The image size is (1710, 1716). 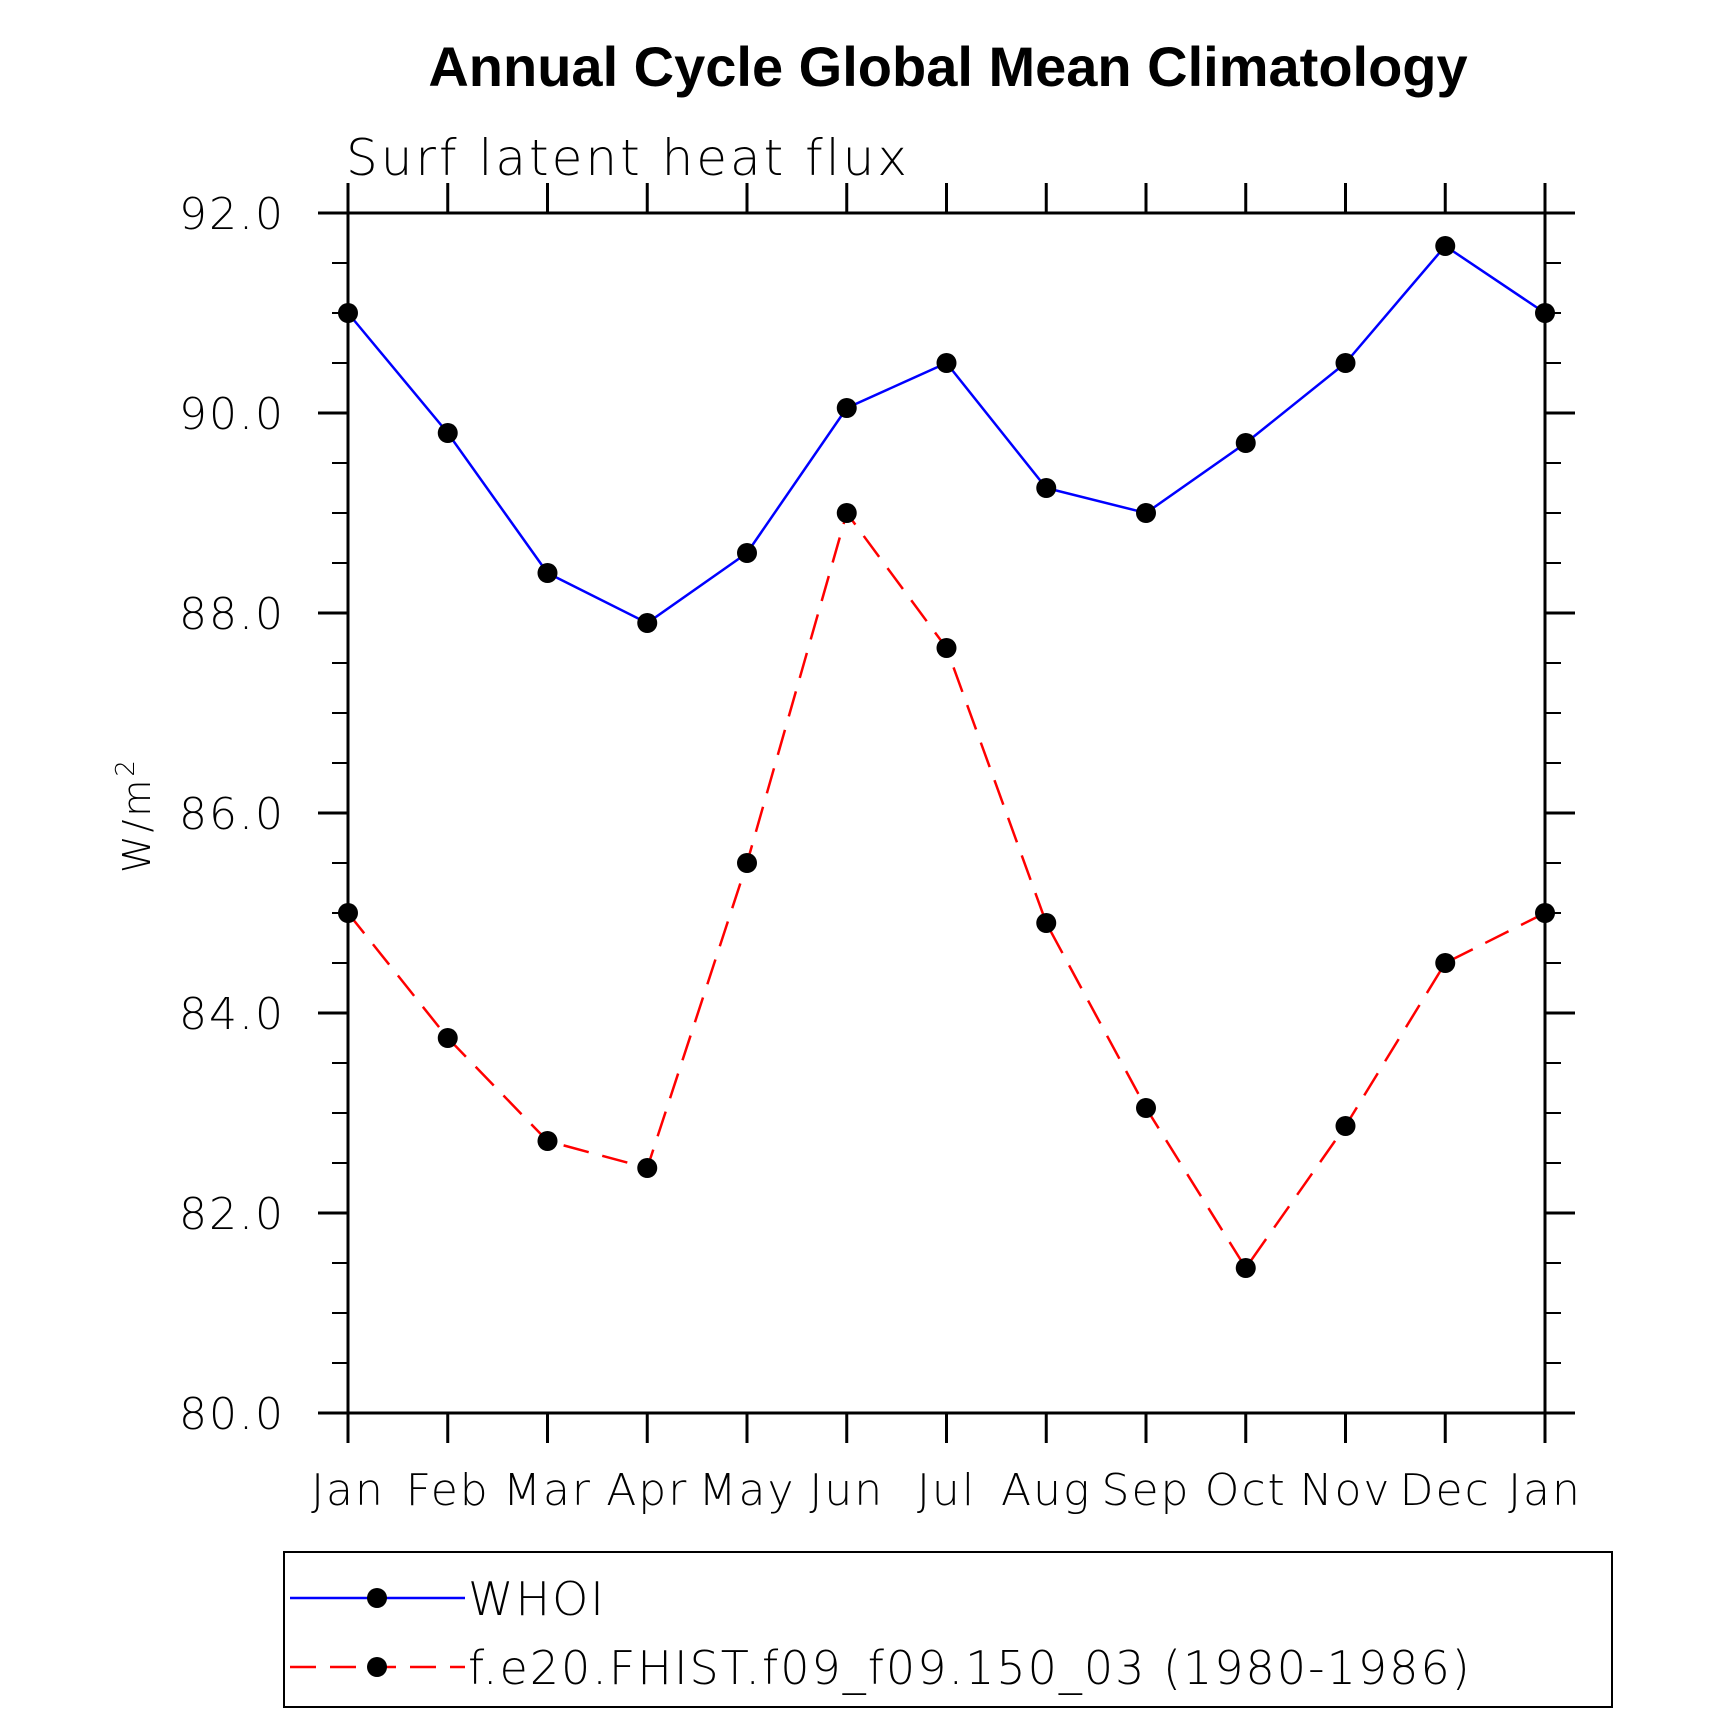 I want to click on y-axis-label: W/m2, so click(x=135, y=815).